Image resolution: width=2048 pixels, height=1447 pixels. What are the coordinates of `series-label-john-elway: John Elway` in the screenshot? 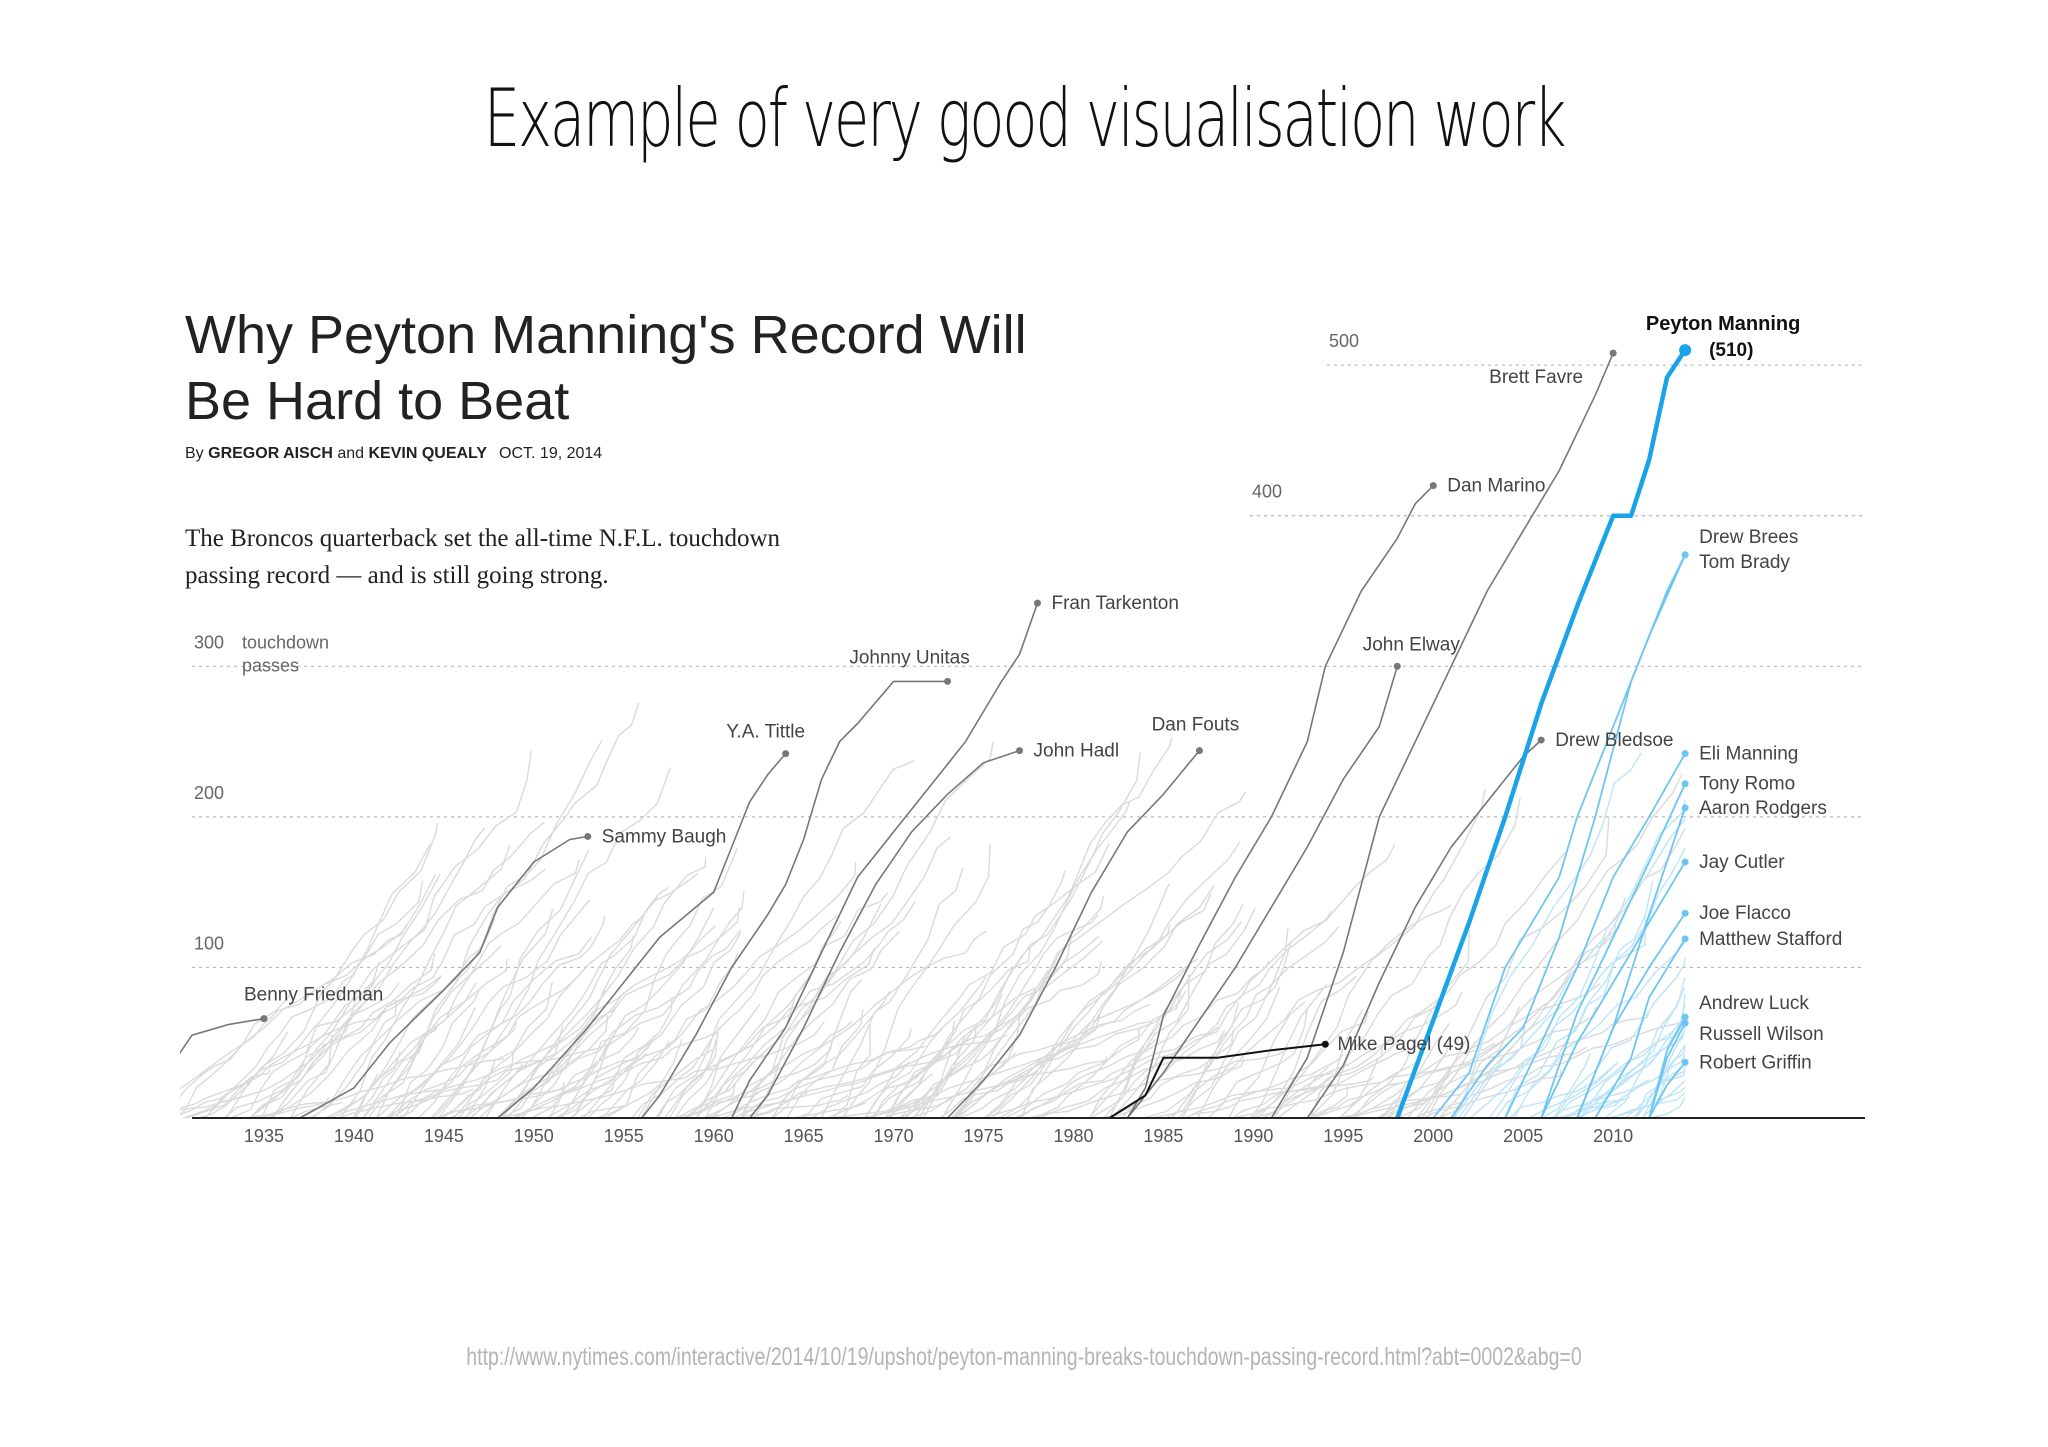 It's located at (1412, 644).